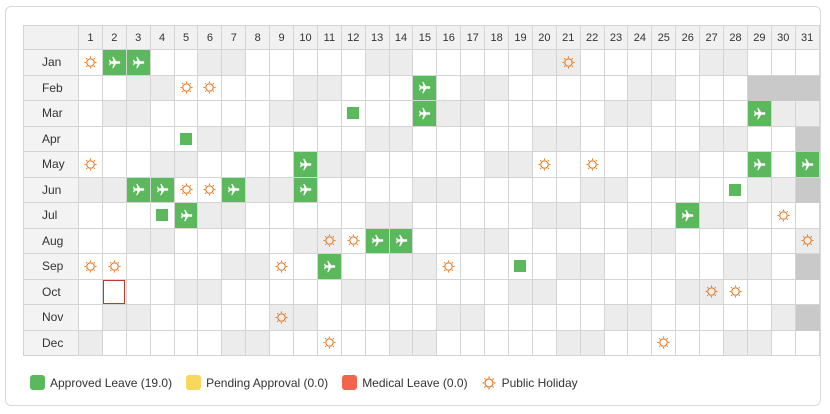  I want to click on public-holiday-marker, so click(209, 190).